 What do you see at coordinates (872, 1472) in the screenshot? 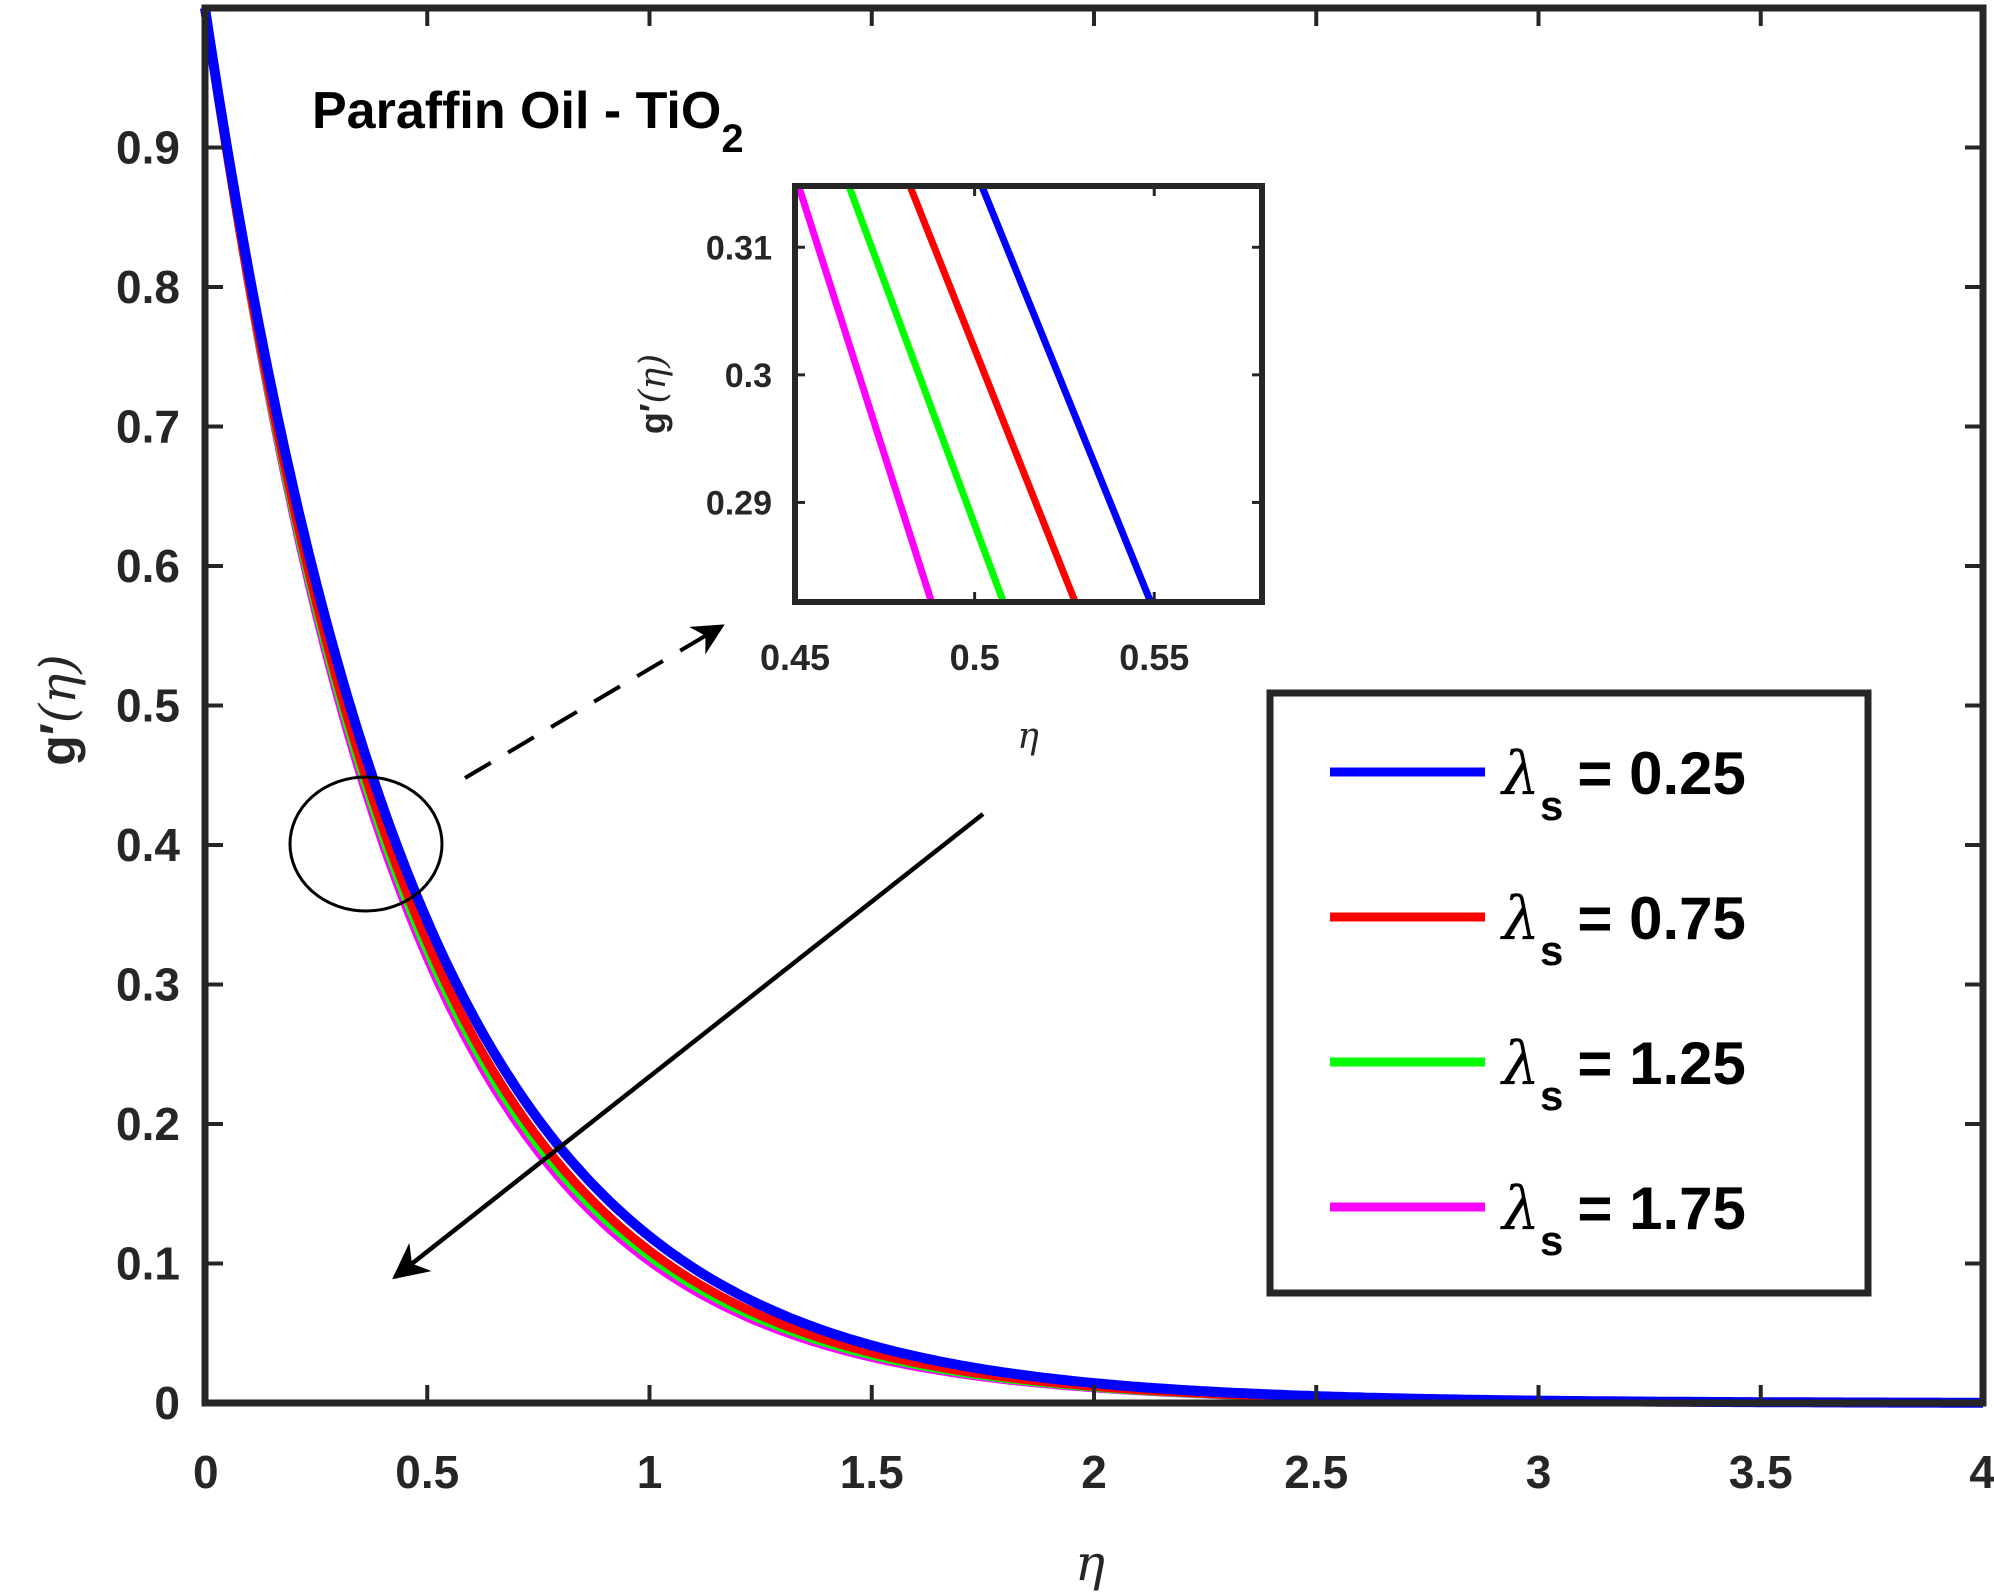
I see `x-tick-label: 1.5` at bounding box center [872, 1472].